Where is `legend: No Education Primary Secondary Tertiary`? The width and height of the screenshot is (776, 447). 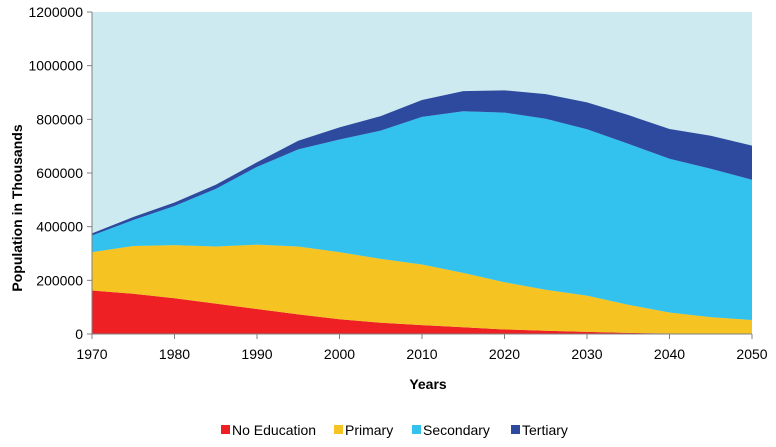
legend: No Education Primary Secondary Tertiary is located at coordinates (394, 430).